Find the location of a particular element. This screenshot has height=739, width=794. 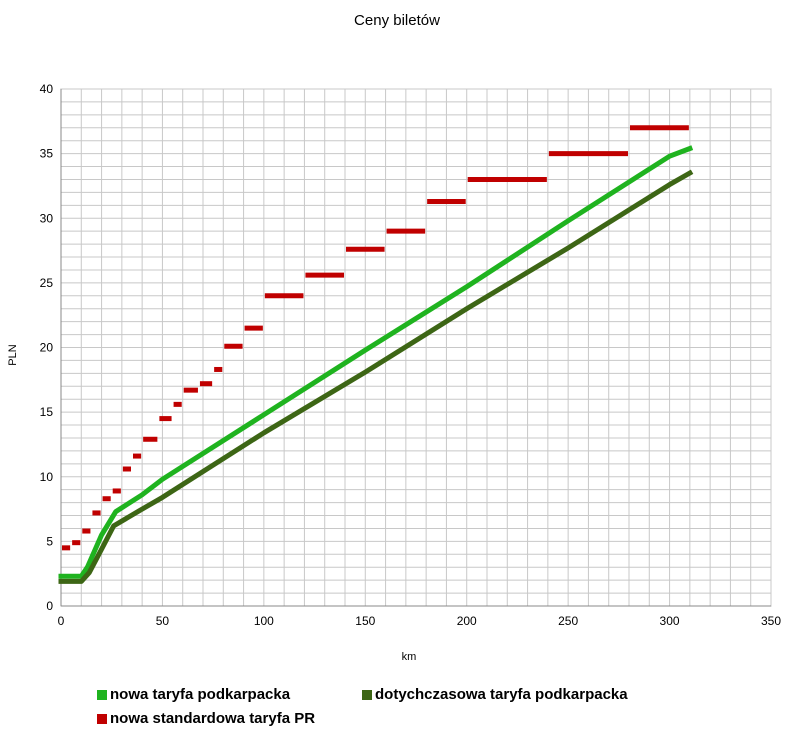

y-tick-label: 25 is located at coordinates (47, 283).